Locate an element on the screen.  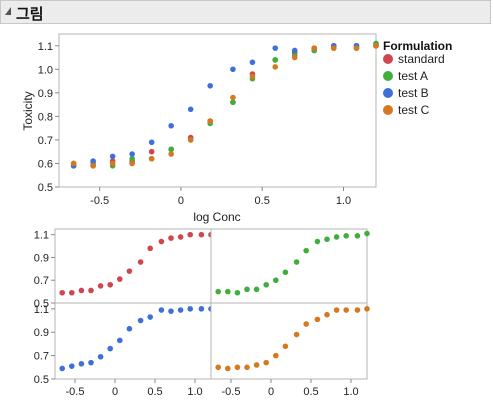
panel-frame-test-b is located at coordinates (133, 341).